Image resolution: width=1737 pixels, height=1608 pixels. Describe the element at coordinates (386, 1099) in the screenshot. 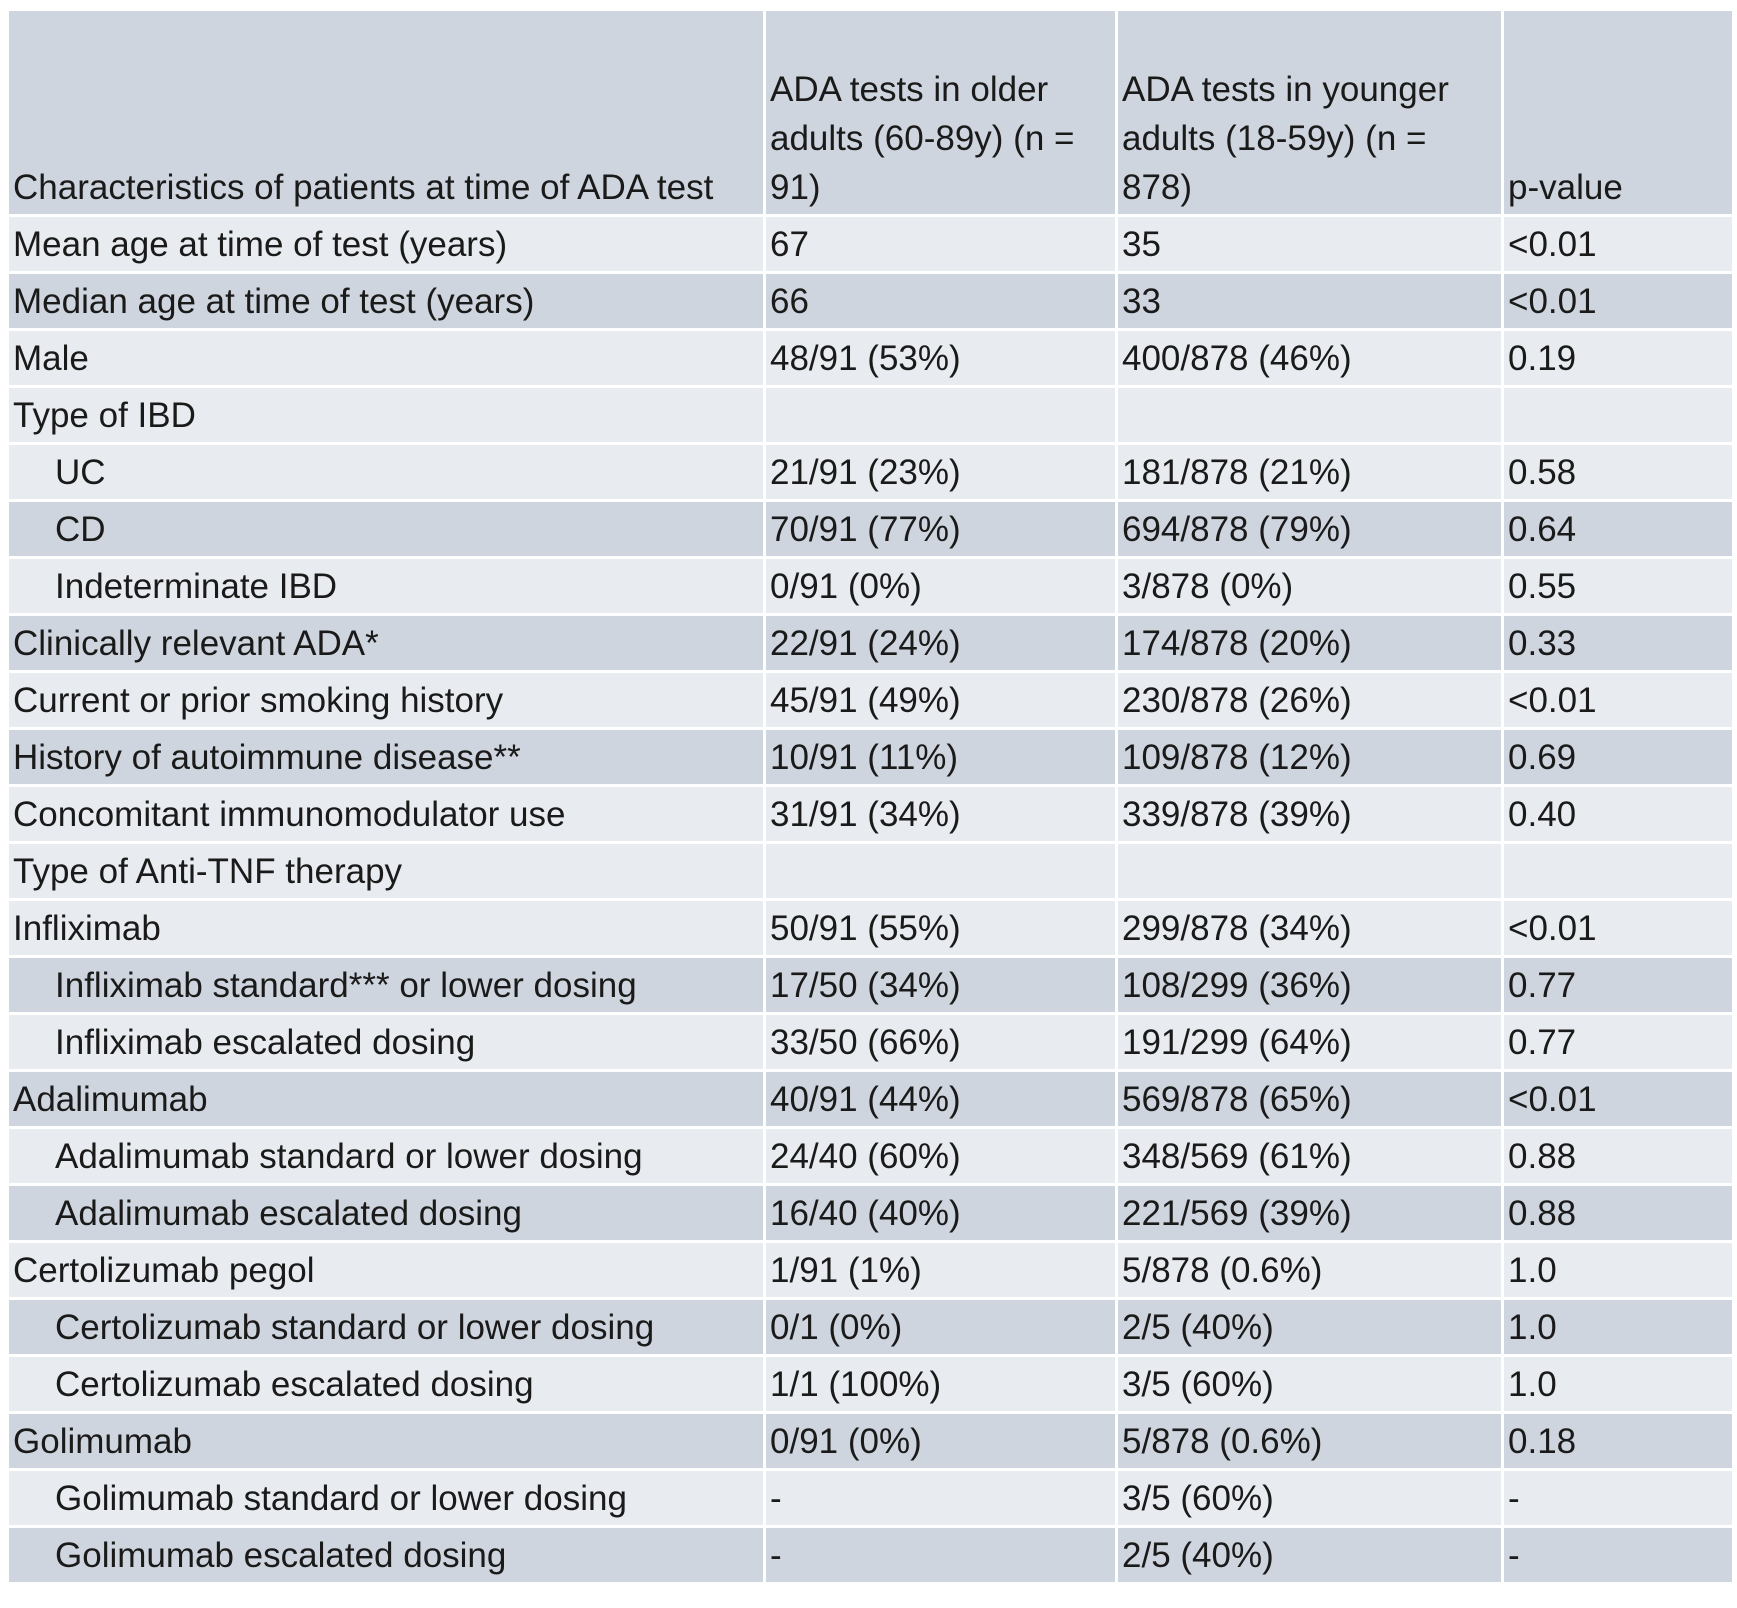

I see `row-label: Adalimumab` at that location.